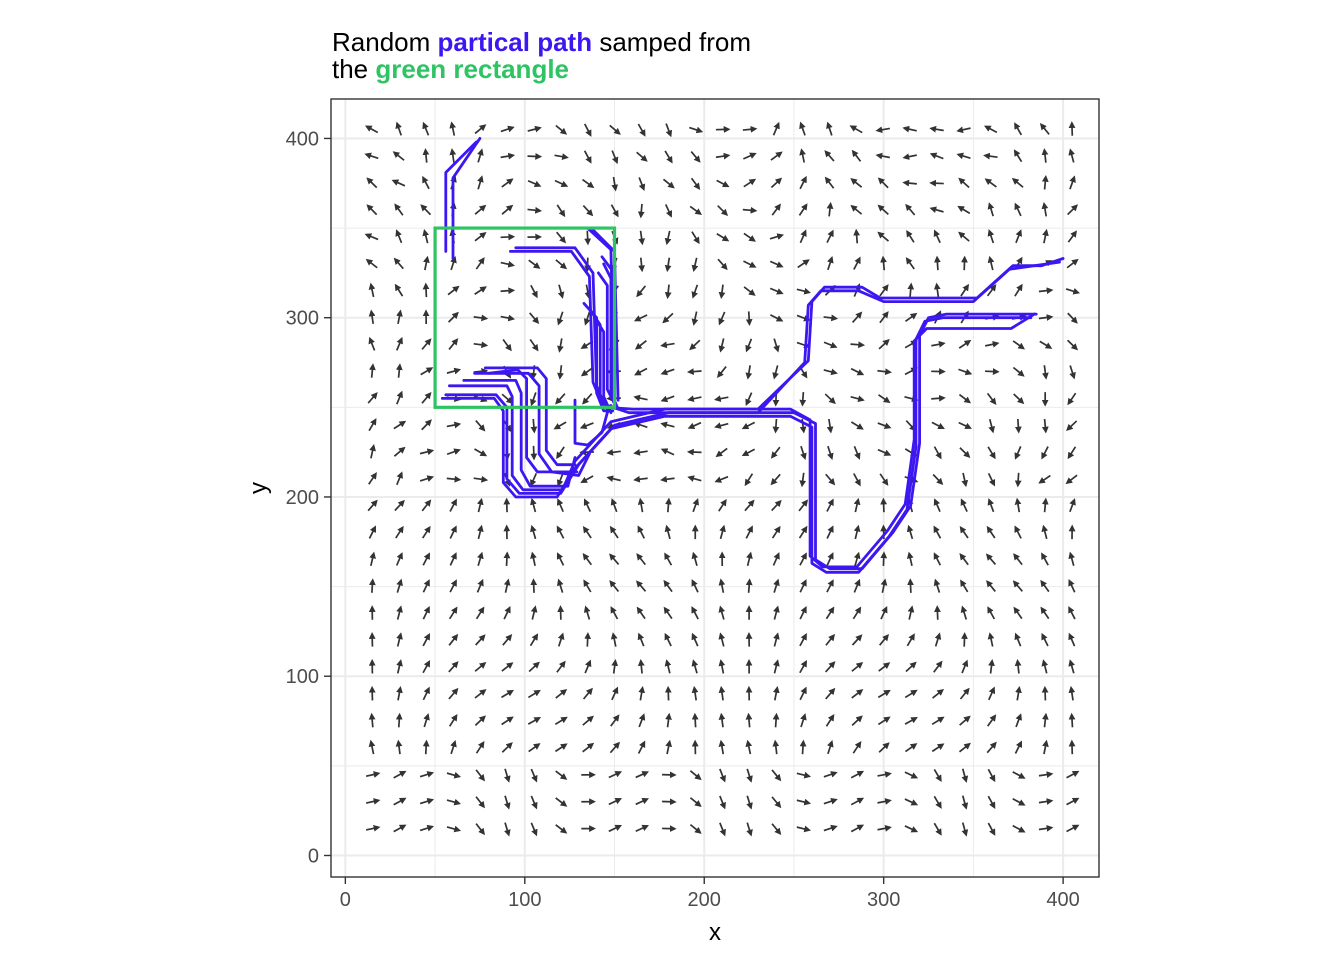  I want to click on x-tick-label: 300, so click(883, 900).